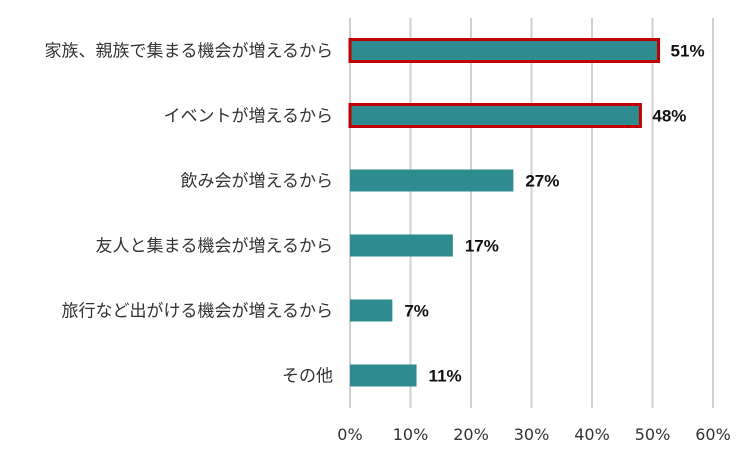  I want to click on x-tick-label: 40%, so click(592, 434).